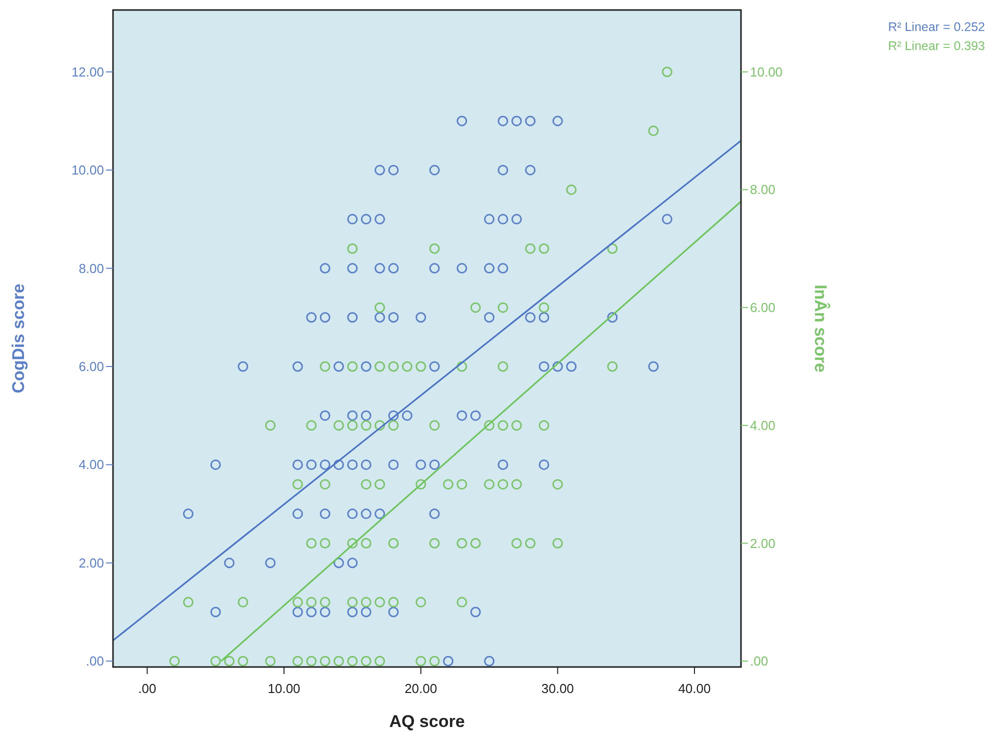 Image resolution: width=991 pixels, height=735 pixels. I want to click on y2-axis-title: InÂn score, so click(821, 328).